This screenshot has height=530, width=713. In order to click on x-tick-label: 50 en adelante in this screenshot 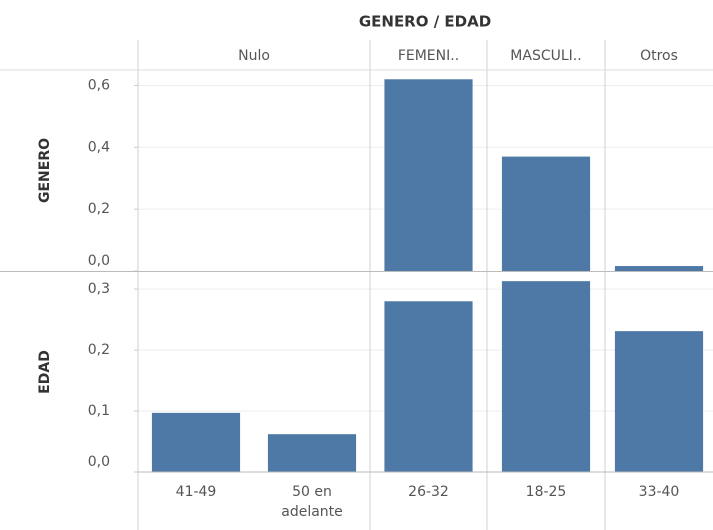, I will do `click(312, 502)`.